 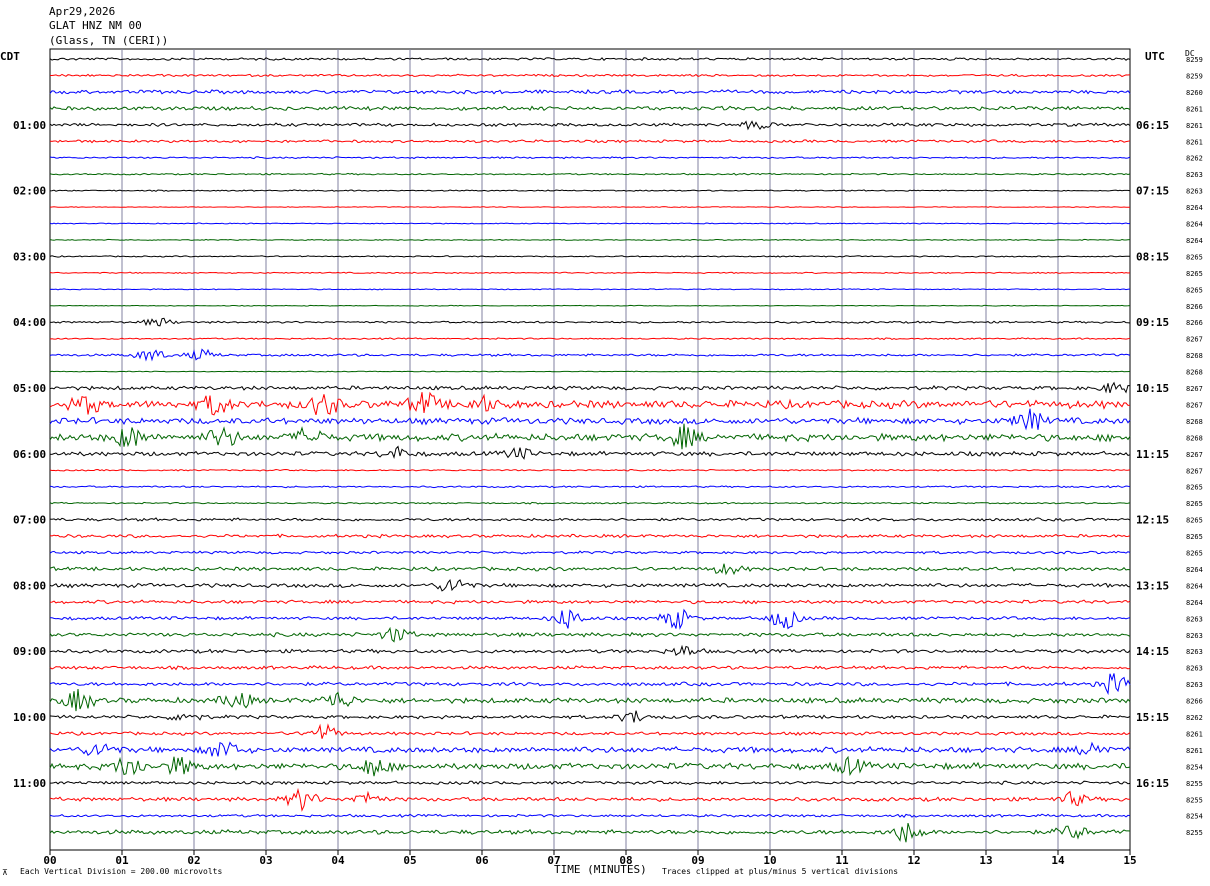 What do you see at coordinates (985, 860) in the screenshot?
I see `x-tick-label: 13` at bounding box center [985, 860].